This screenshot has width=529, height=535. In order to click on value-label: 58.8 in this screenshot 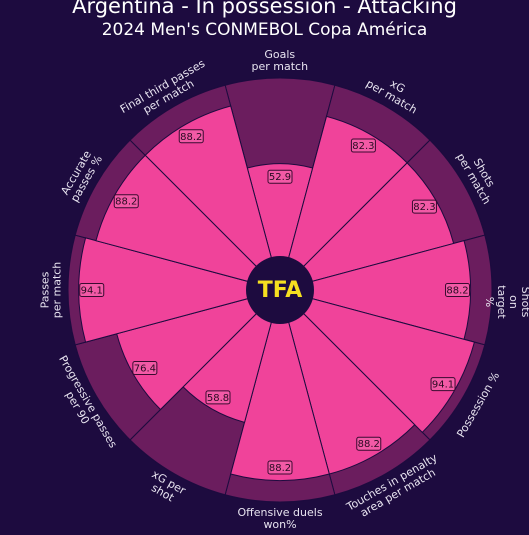, I will do `click(218, 398)`.